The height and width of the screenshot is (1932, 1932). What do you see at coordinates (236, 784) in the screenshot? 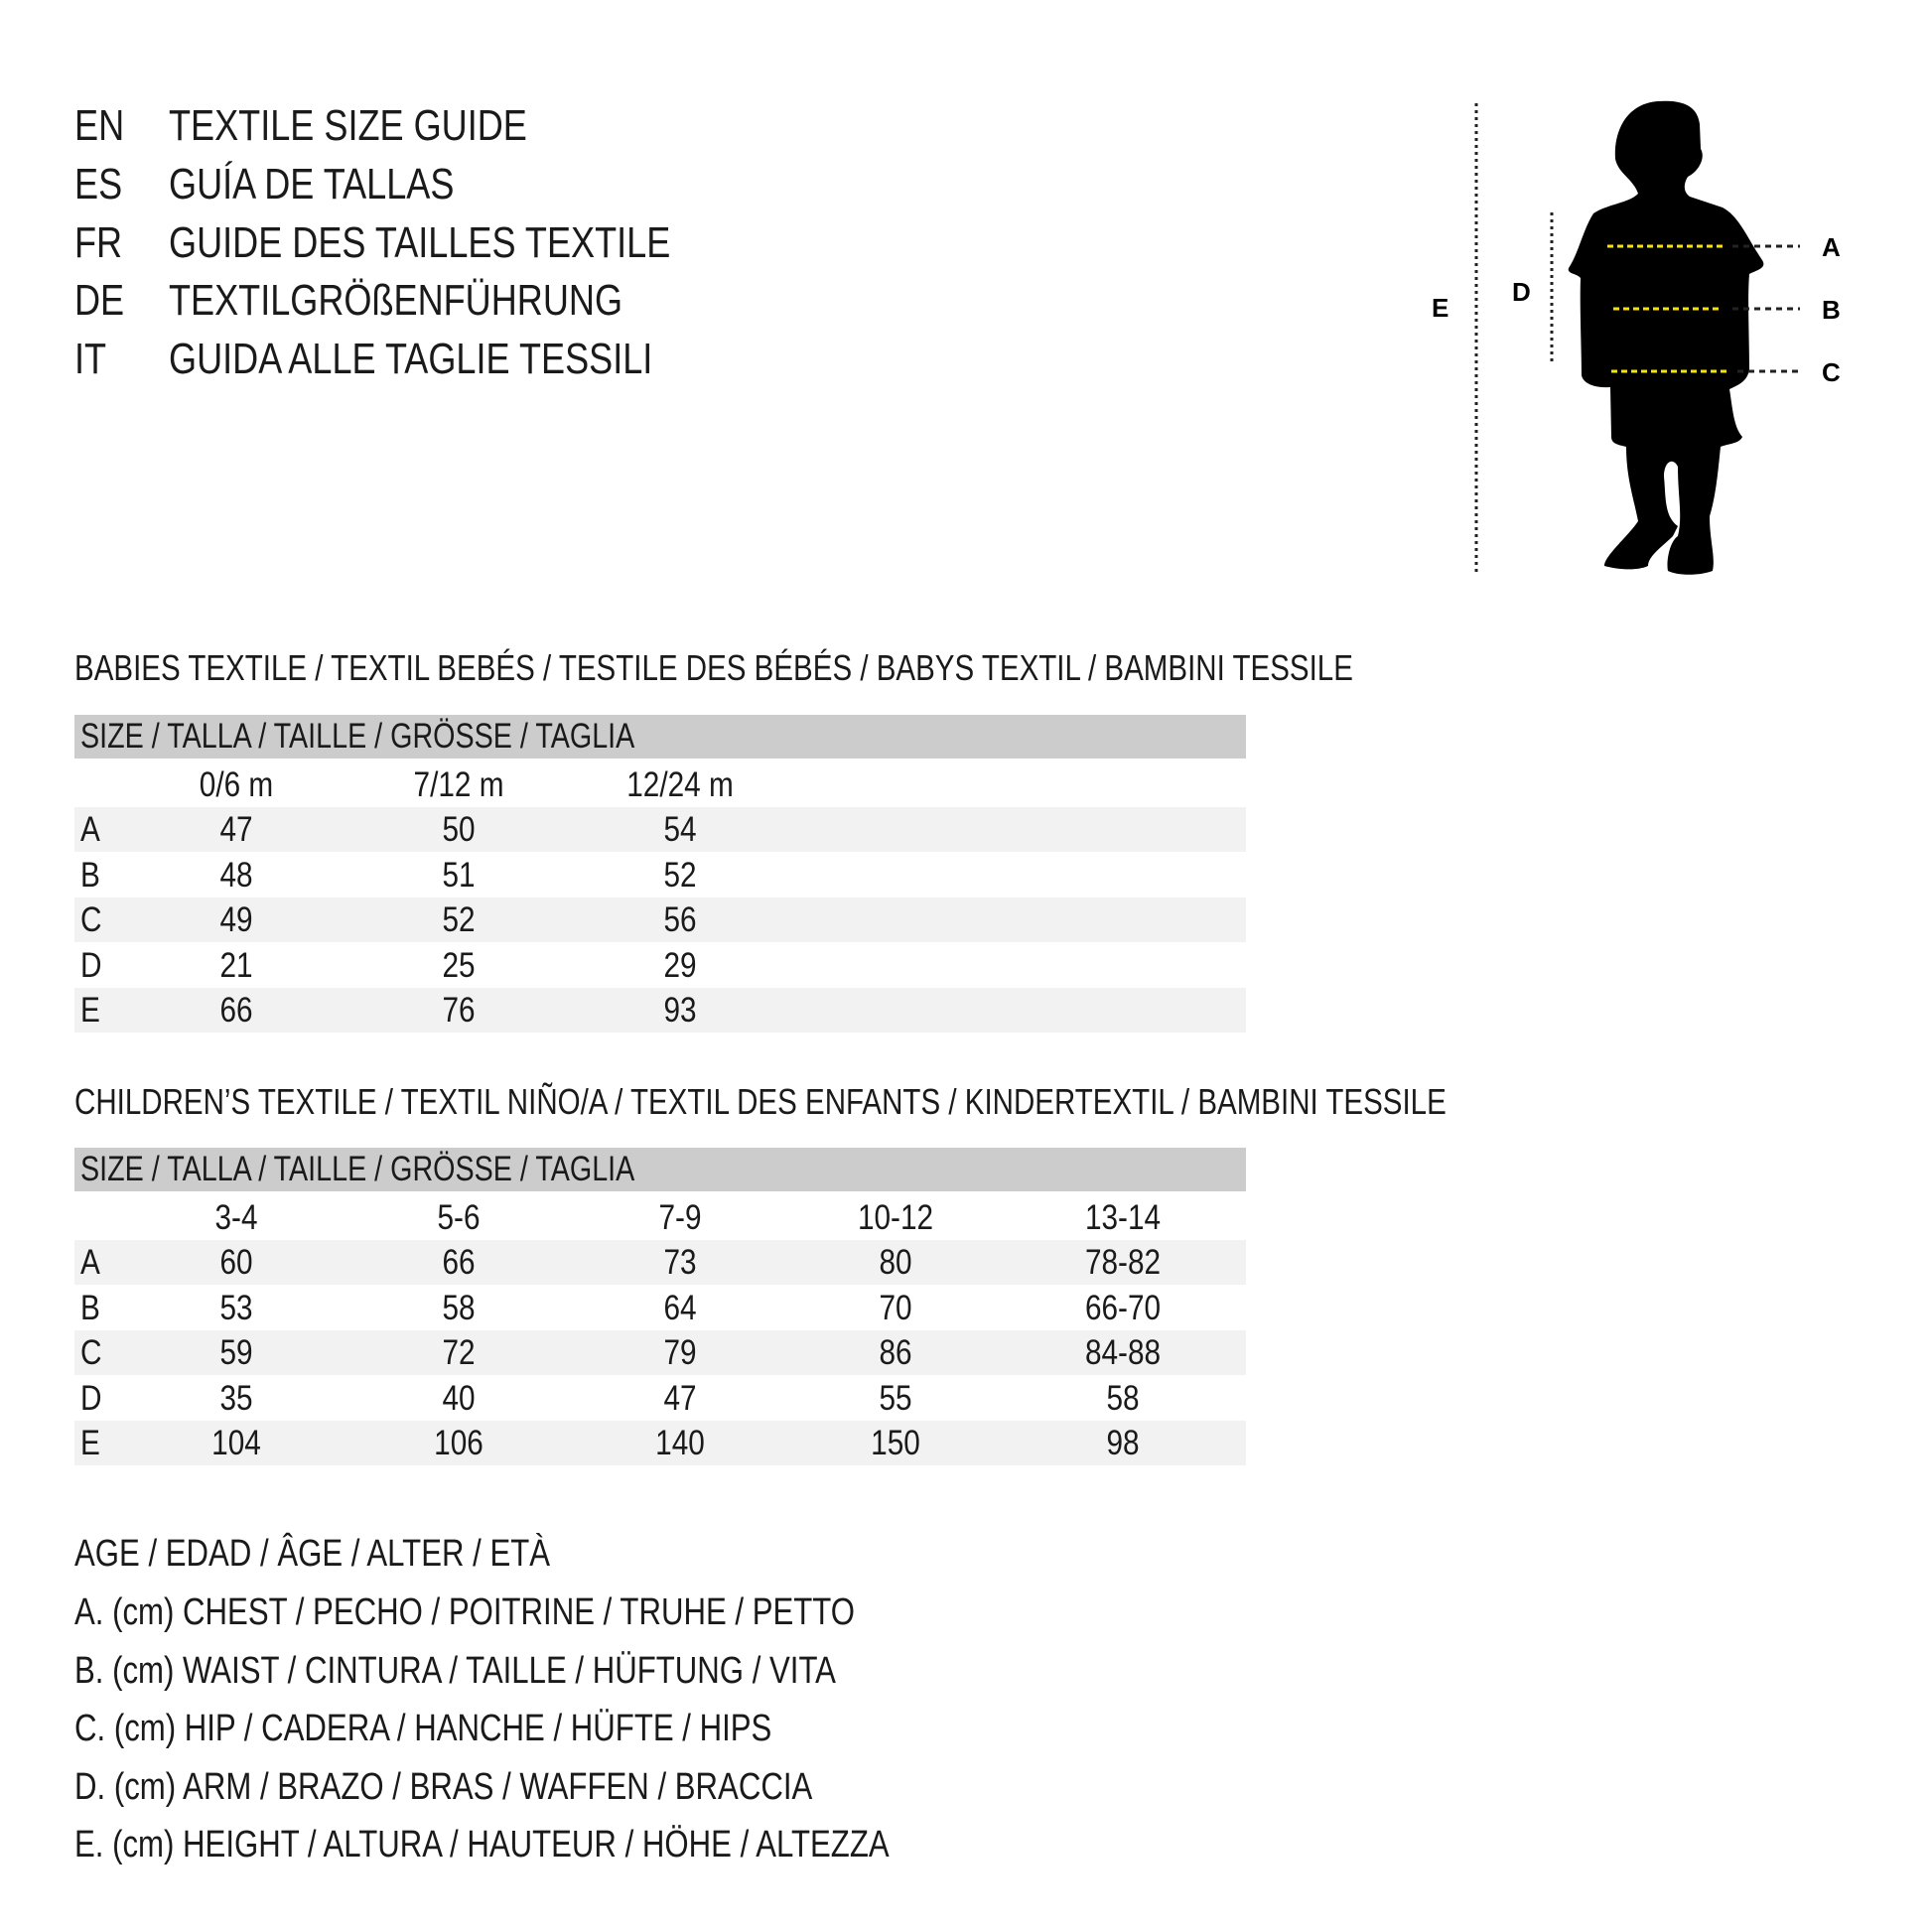
I see `column-header: 0/6 m` at bounding box center [236, 784].